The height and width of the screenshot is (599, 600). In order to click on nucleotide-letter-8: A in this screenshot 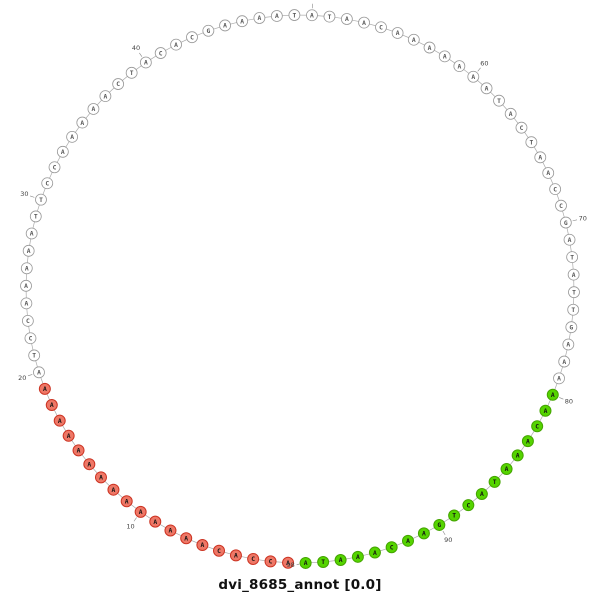, I will do `click(171, 531)`.